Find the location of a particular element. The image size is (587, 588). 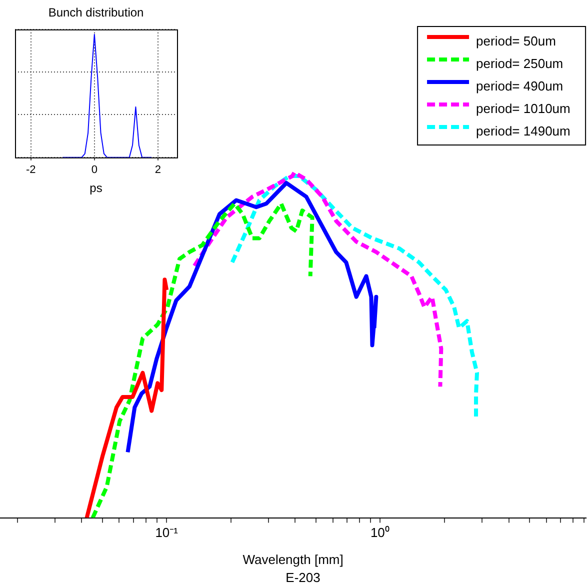

x-tick-label: -2 is located at coordinates (31, 170).